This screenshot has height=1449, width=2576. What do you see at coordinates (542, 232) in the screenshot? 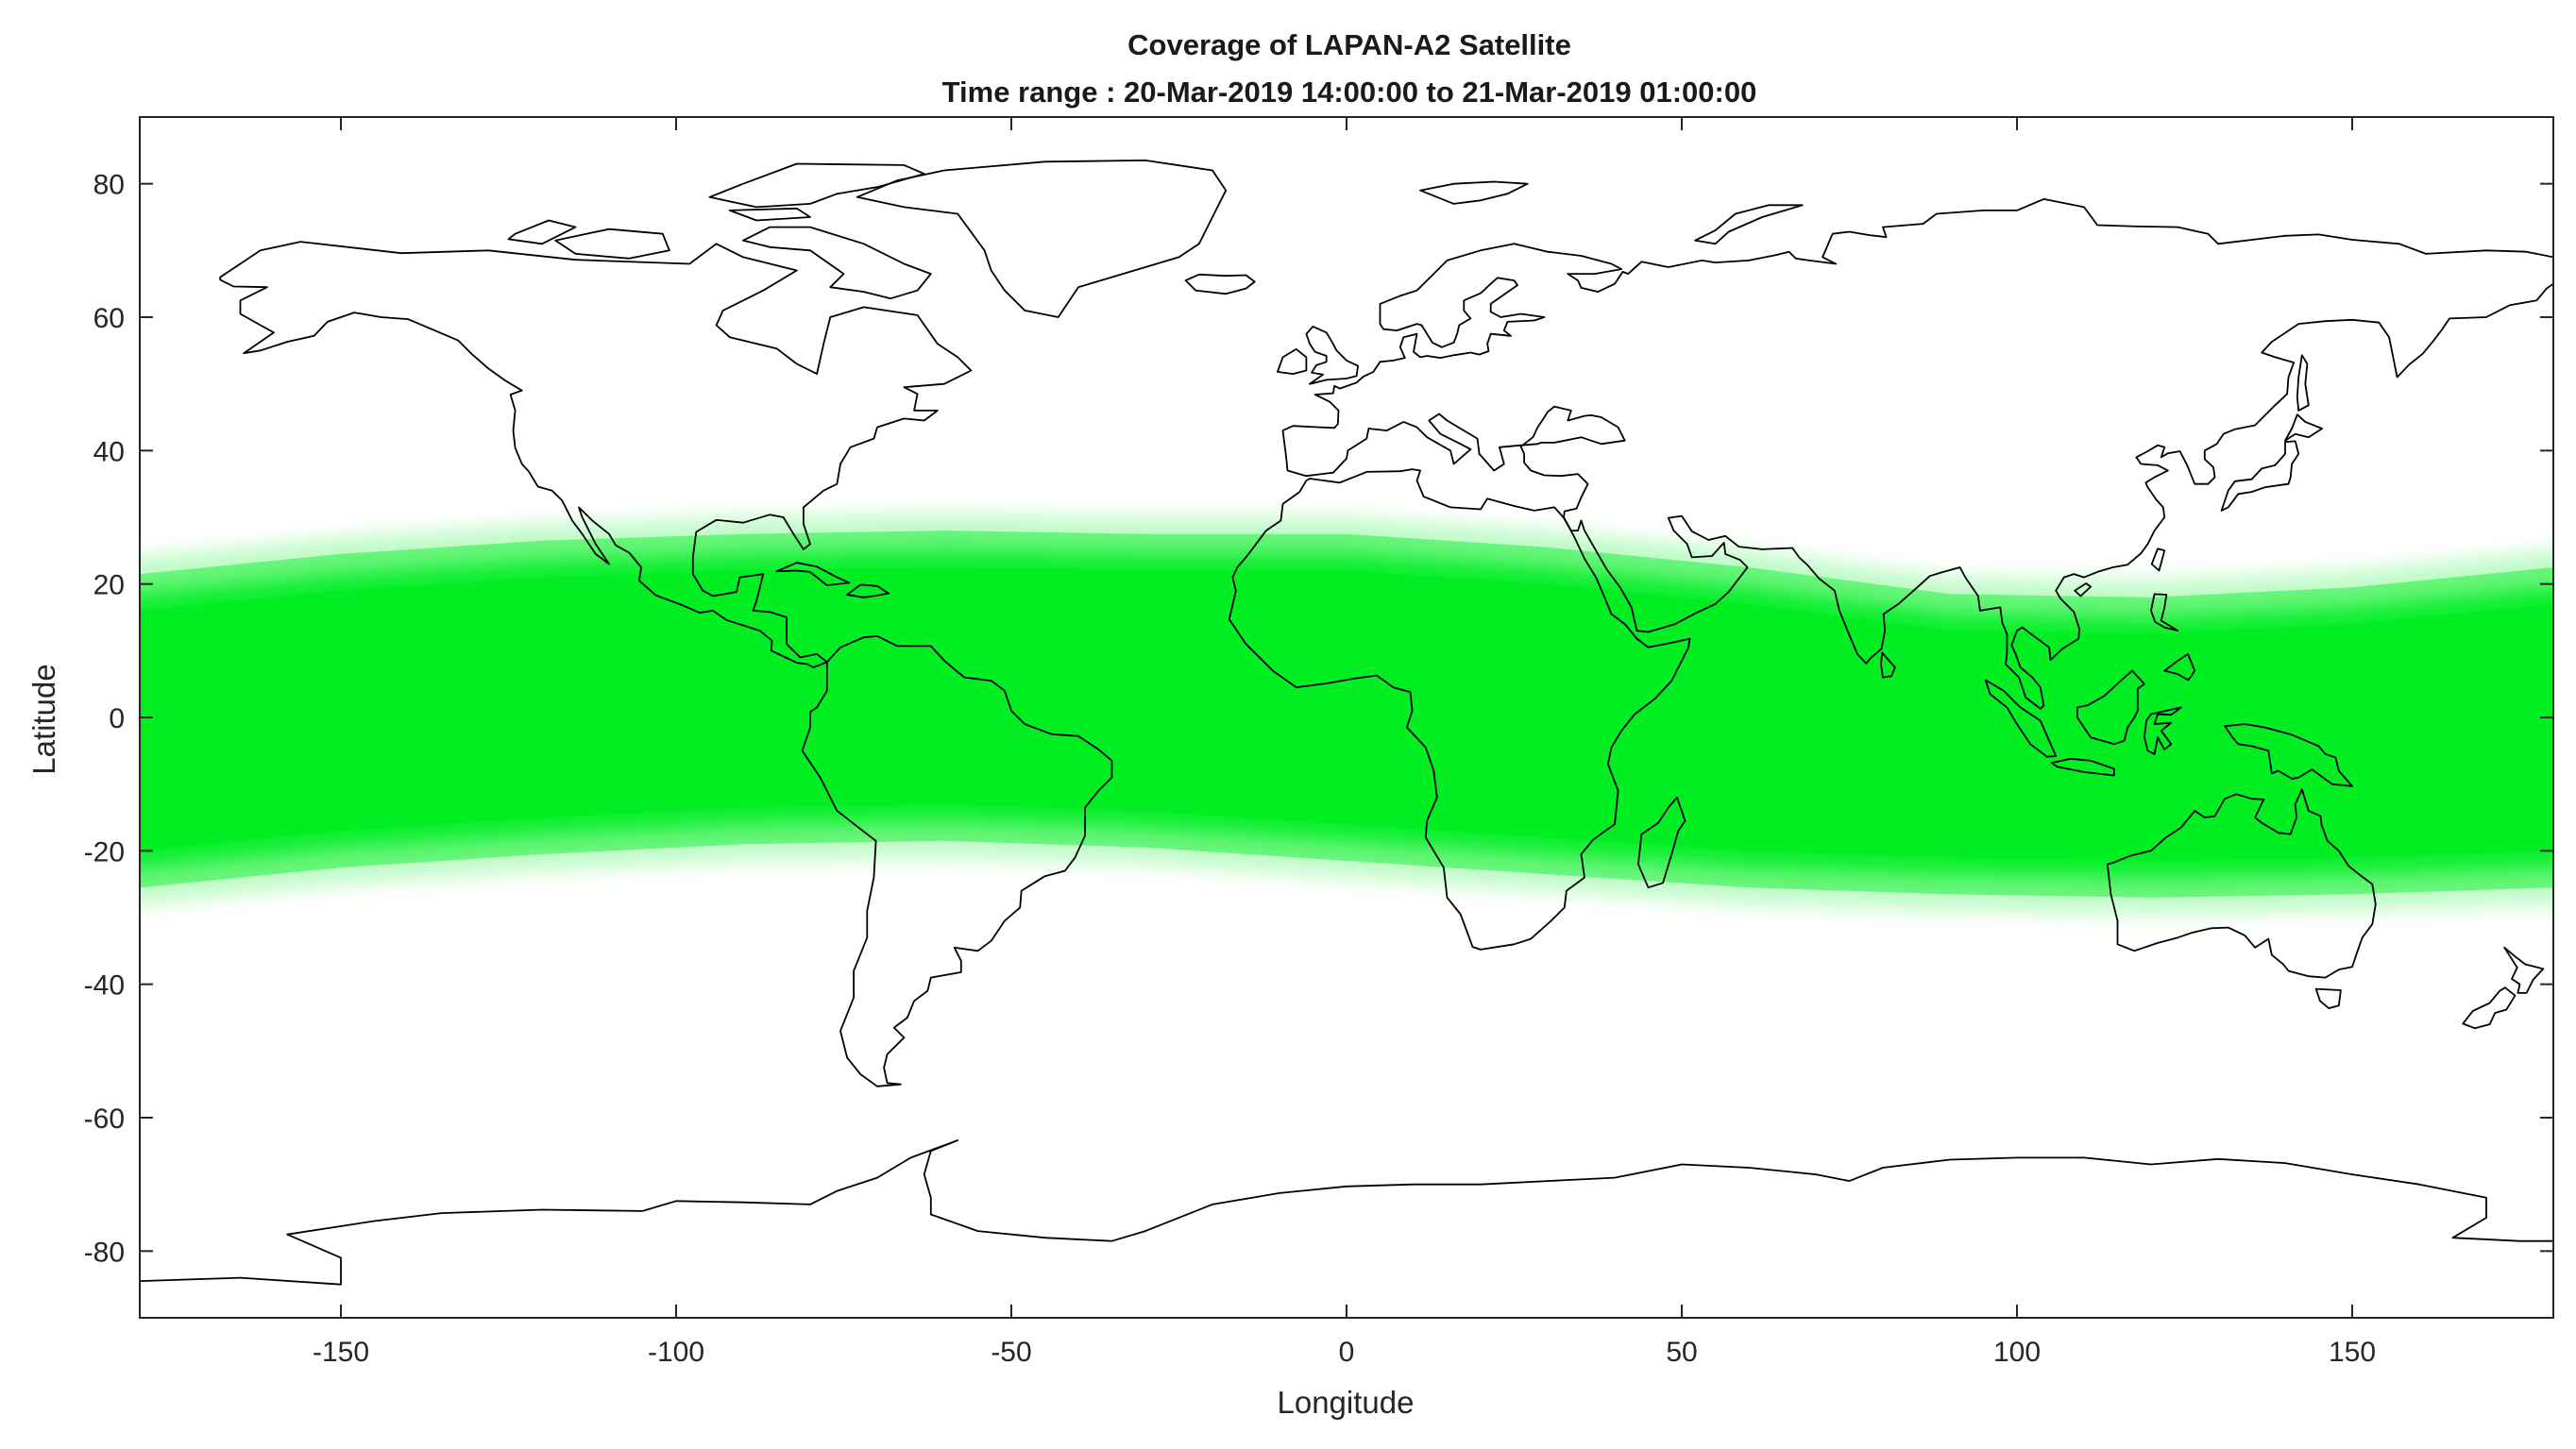
I see `coastline-banks` at bounding box center [542, 232].